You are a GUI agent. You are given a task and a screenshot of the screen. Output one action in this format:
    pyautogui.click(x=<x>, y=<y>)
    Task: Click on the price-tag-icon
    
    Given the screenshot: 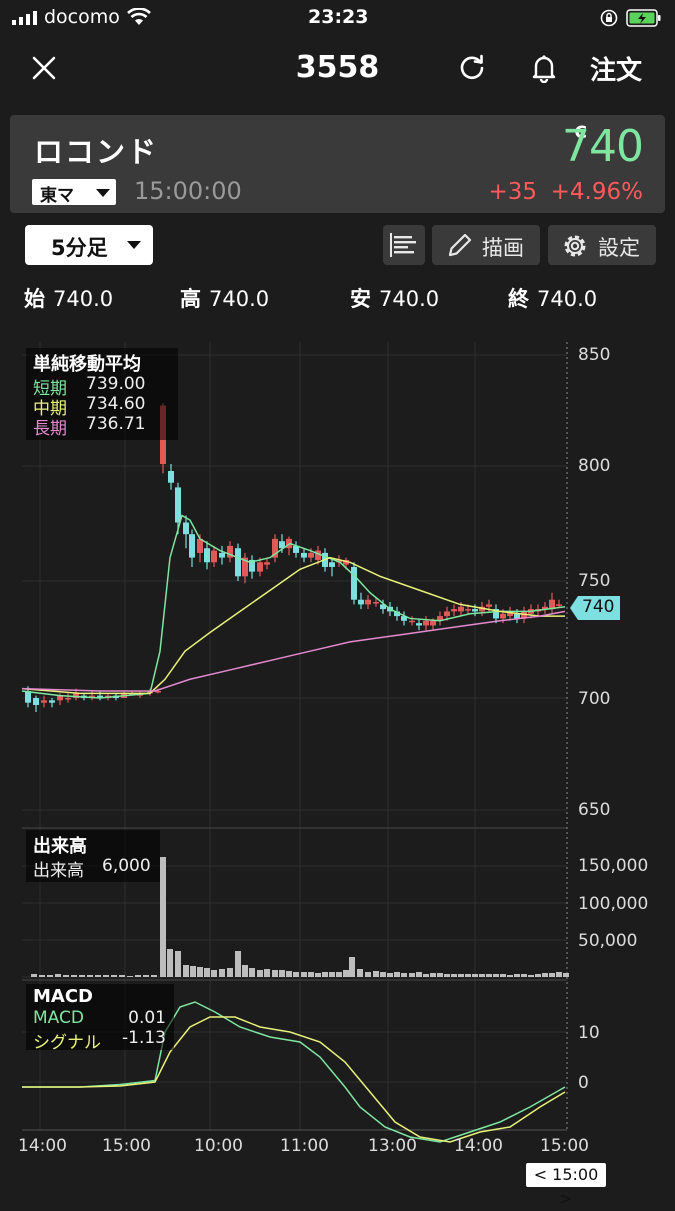 What is the action you would take?
    pyautogui.click(x=595, y=608)
    